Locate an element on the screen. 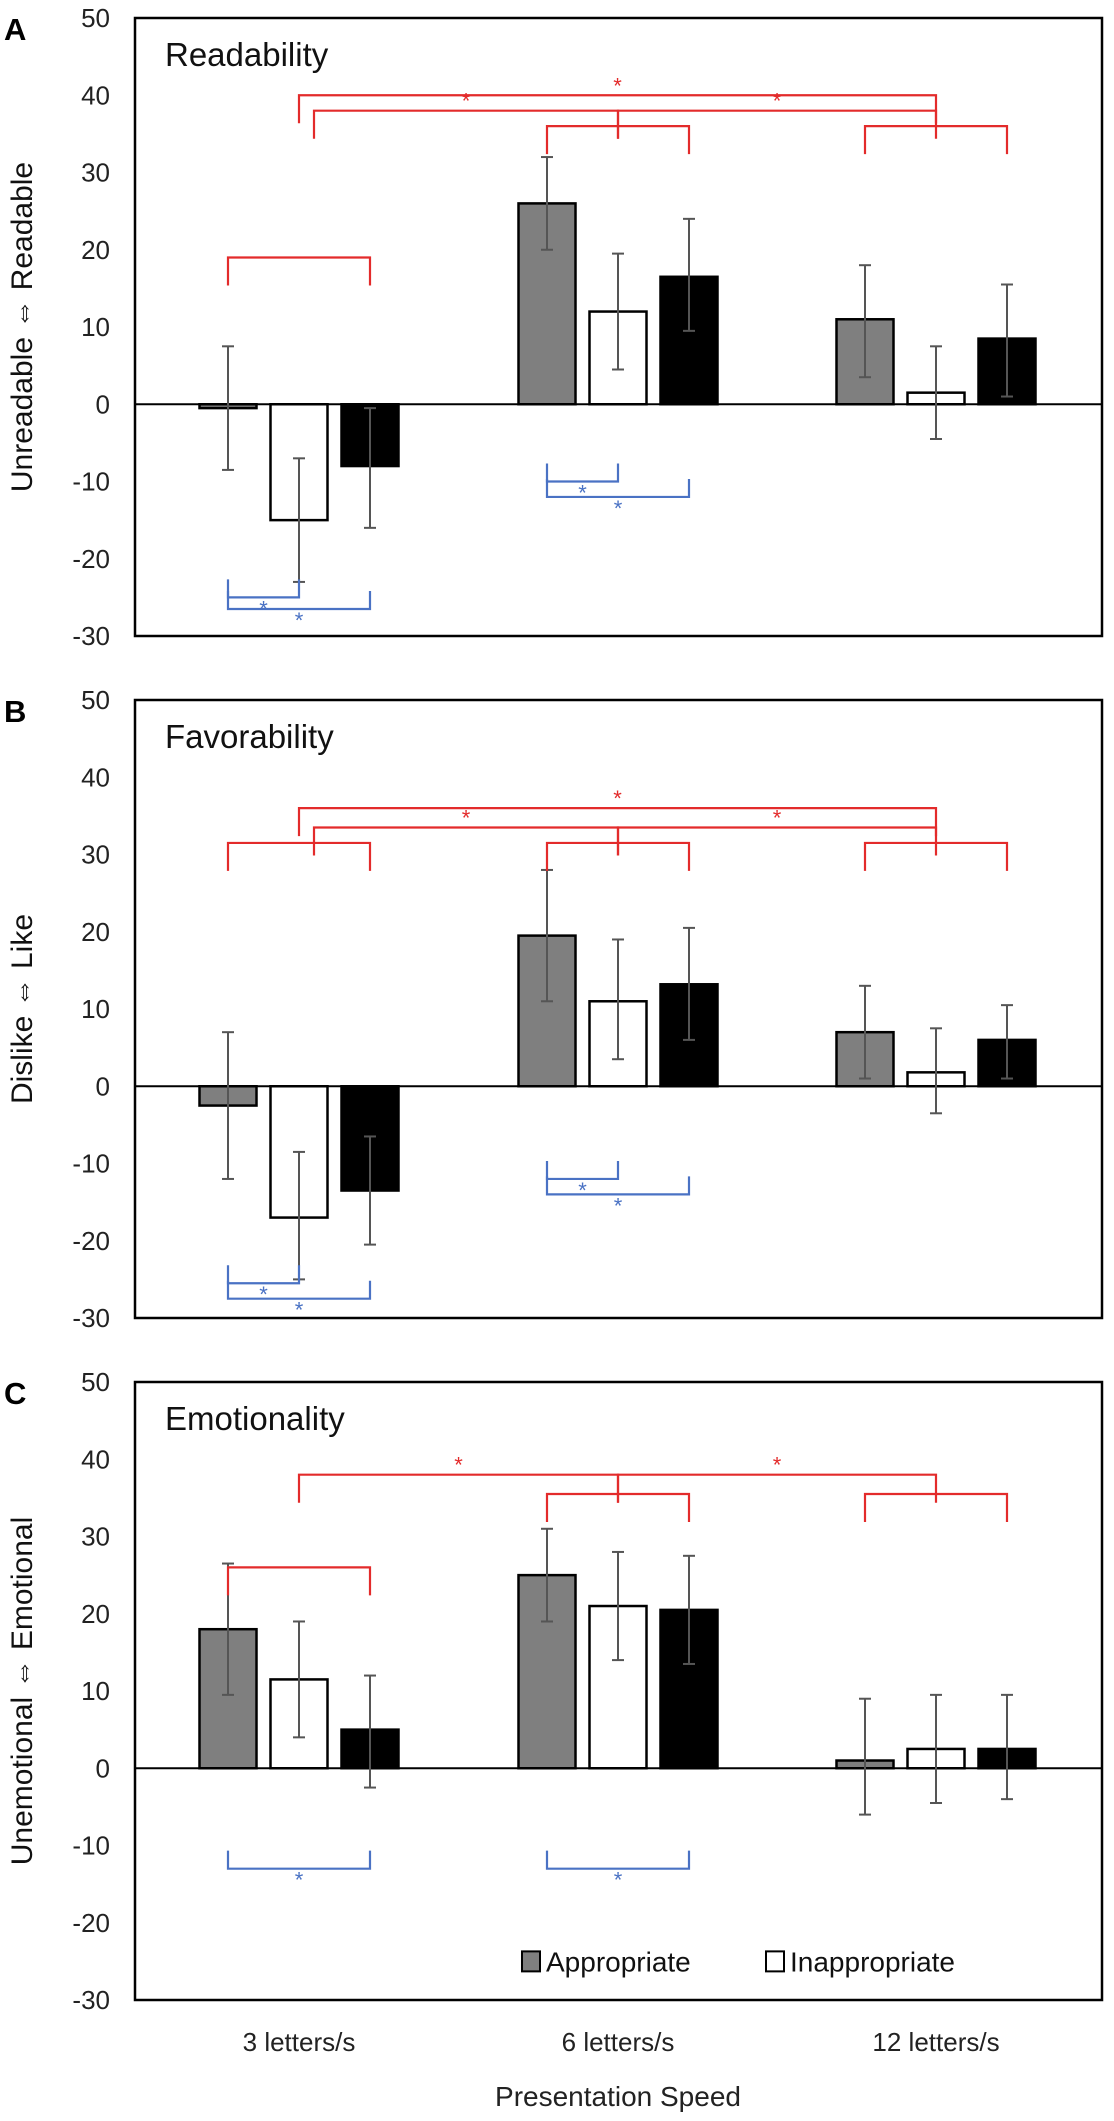  y-axis-label: Unreadable ⇔ Readable is located at coordinates (22, 327).